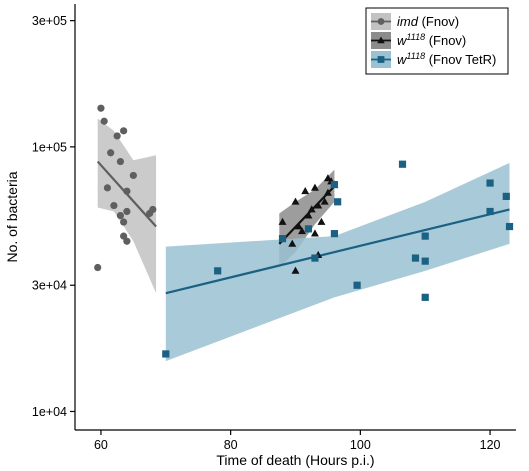  I want to click on y-axis-label: No. of bacteria, so click(12, 216).